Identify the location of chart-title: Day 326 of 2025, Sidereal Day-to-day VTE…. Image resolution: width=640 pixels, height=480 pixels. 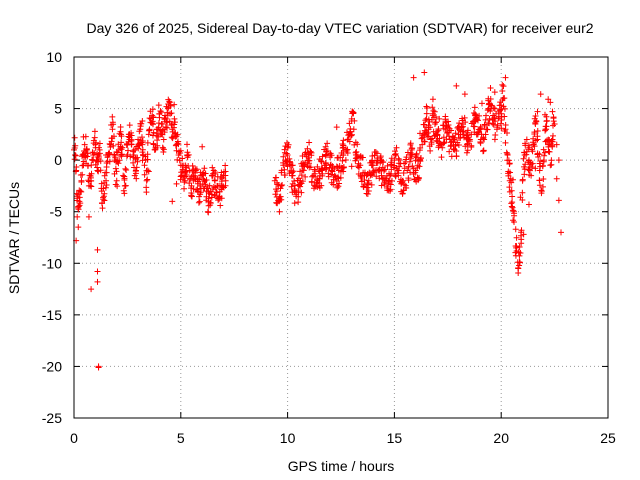
(339, 28).